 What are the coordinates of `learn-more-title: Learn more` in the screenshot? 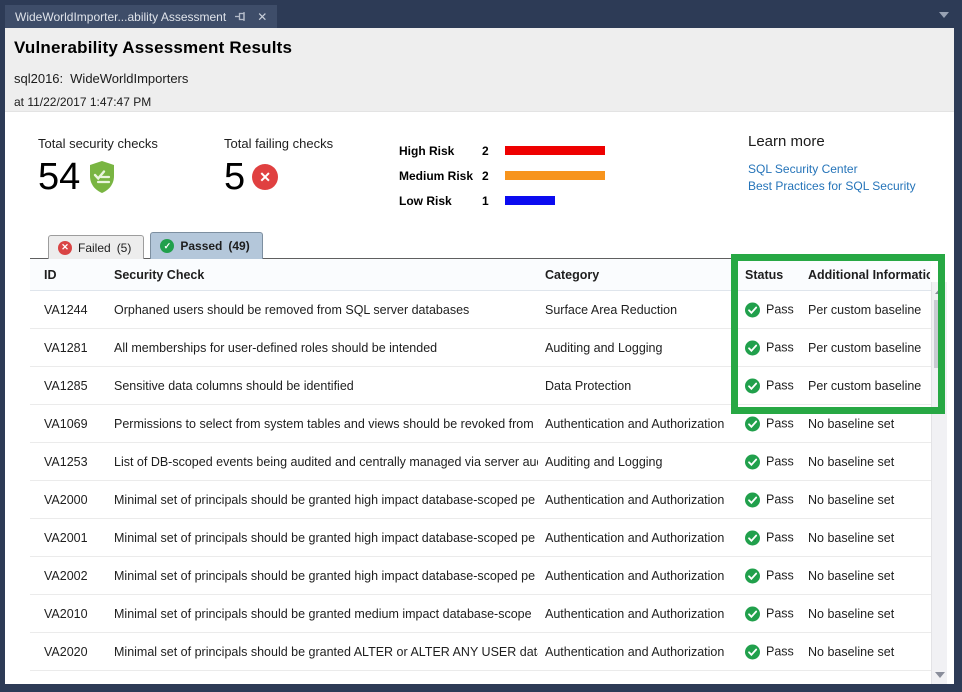 It's located at (786, 141).